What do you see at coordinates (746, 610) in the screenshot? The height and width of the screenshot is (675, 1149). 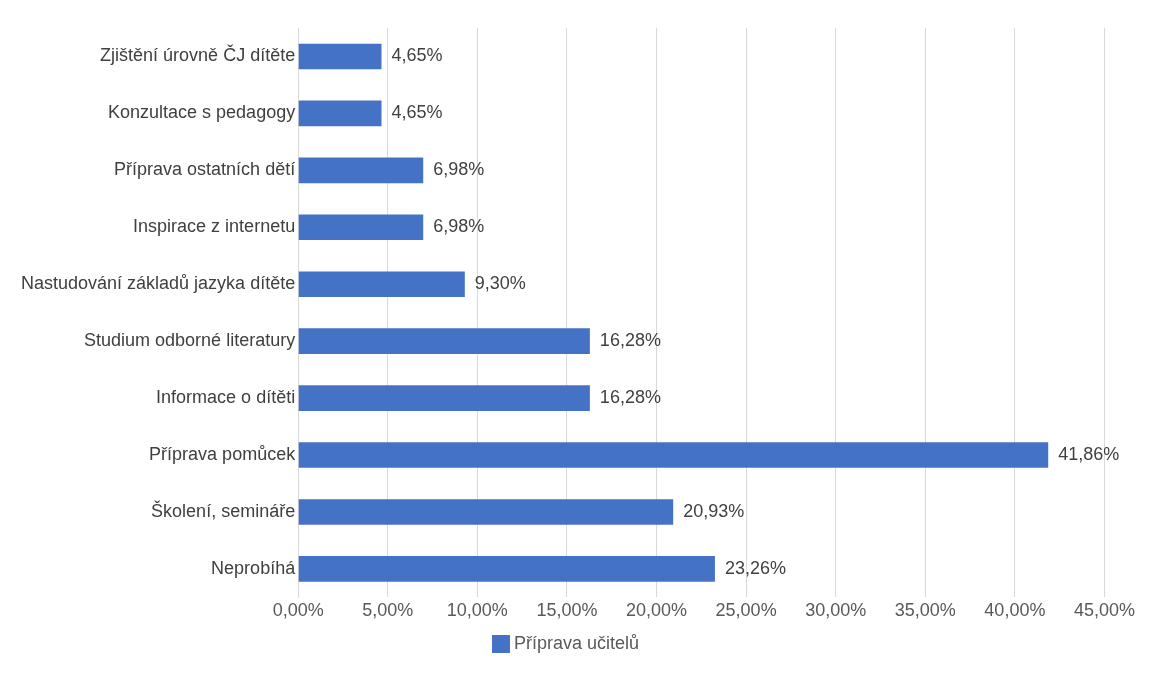 I see `x-tick-label: 25,00%` at bounding box center [746, 610].